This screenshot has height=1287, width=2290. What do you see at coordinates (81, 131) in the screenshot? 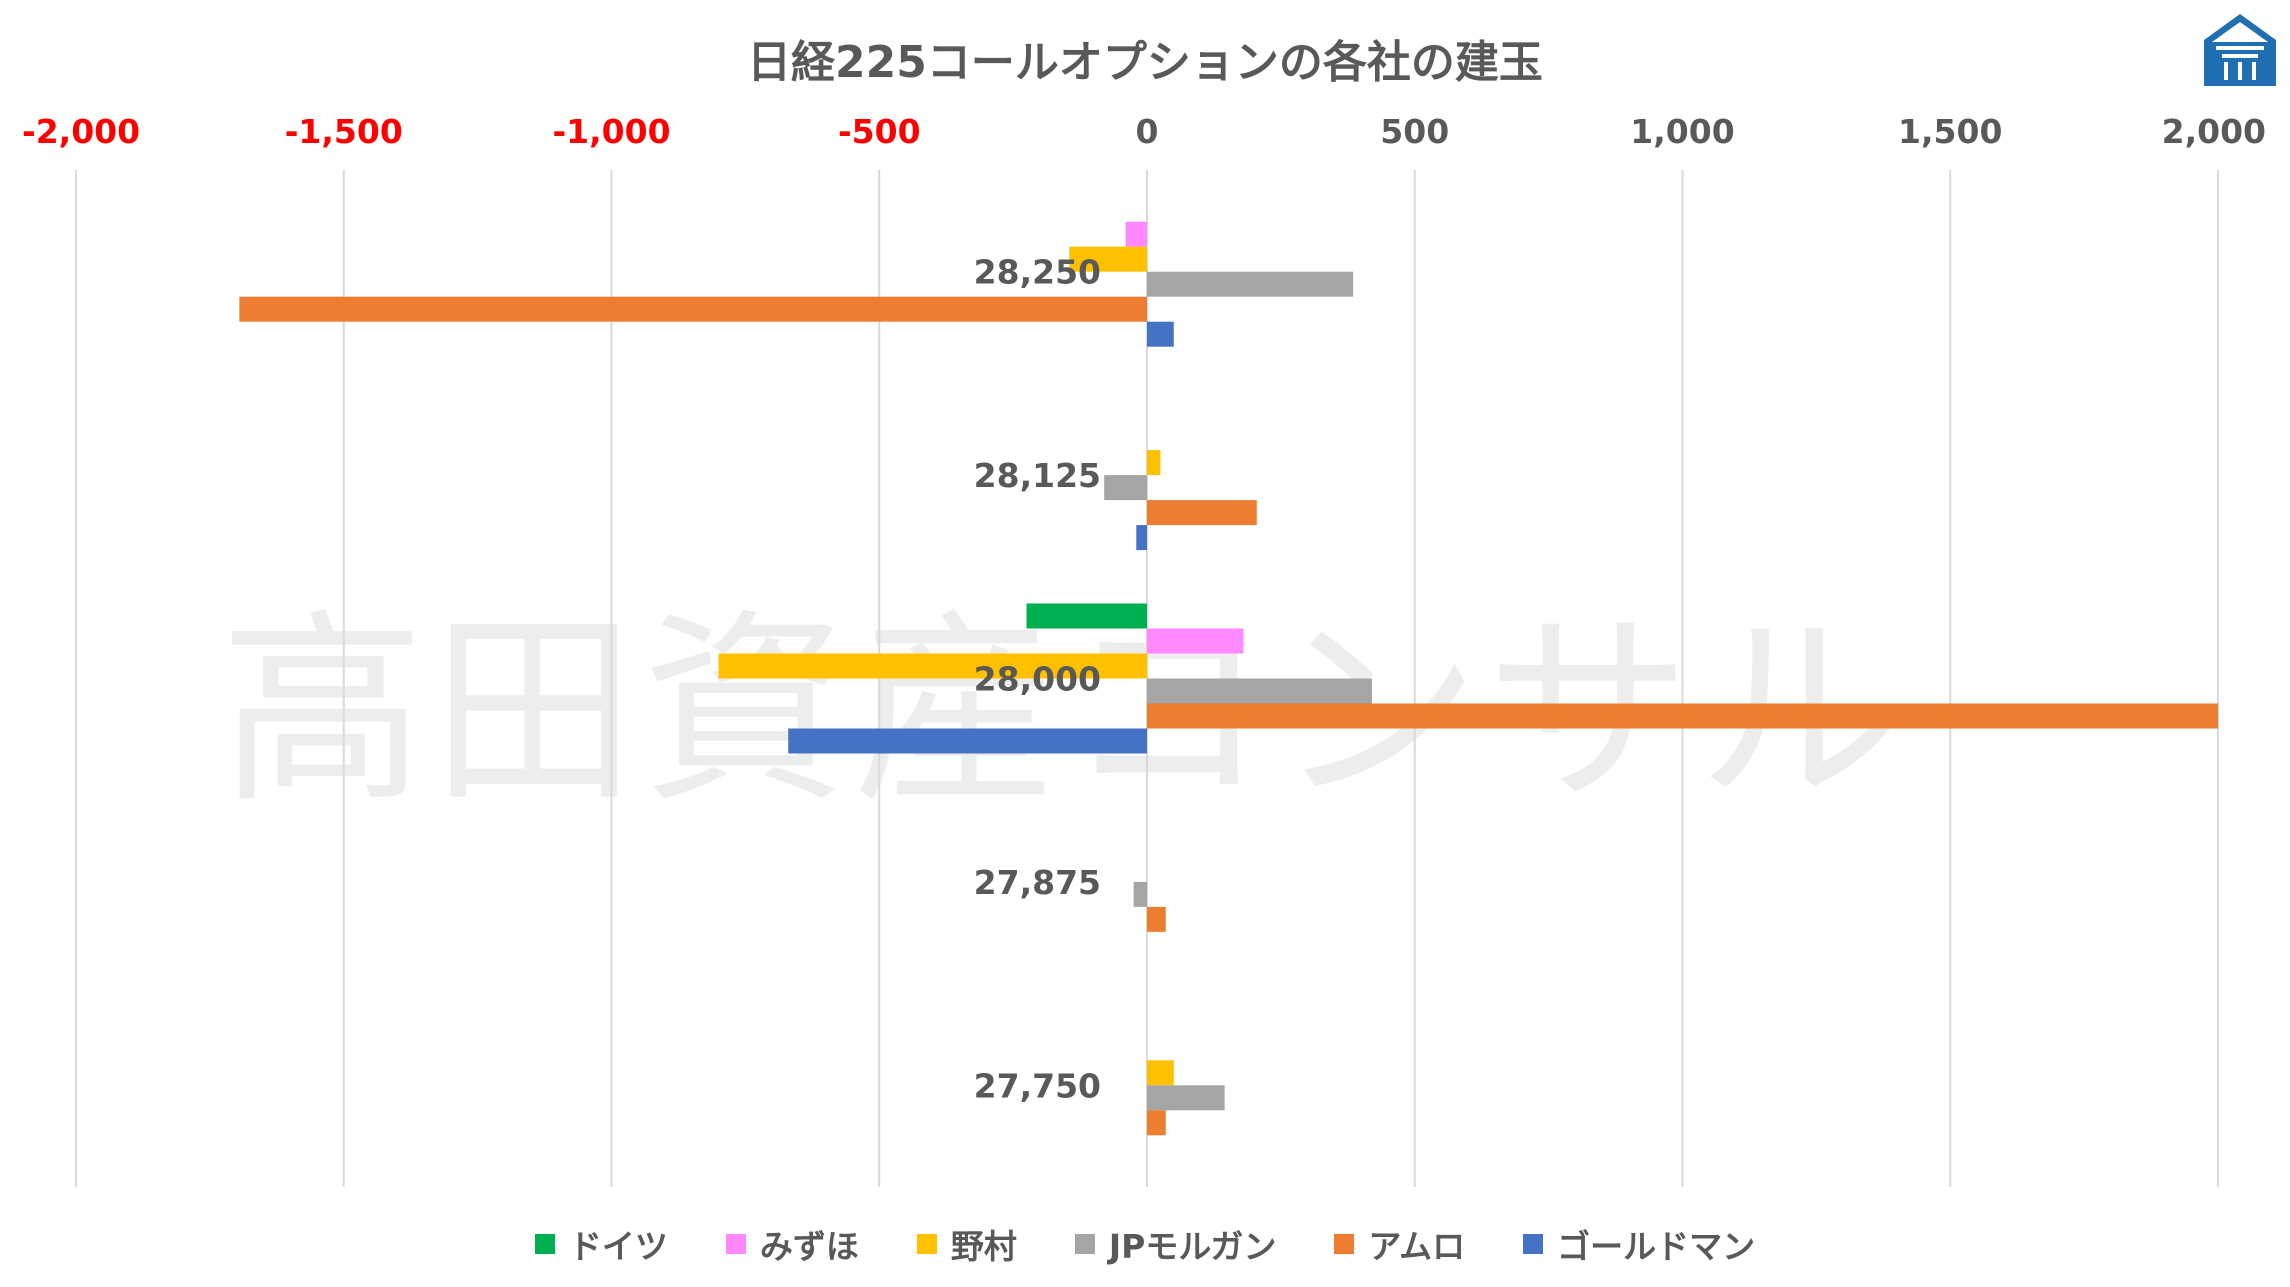
I see `x-tick-label: -2,000` at bounding box center [81, 131].